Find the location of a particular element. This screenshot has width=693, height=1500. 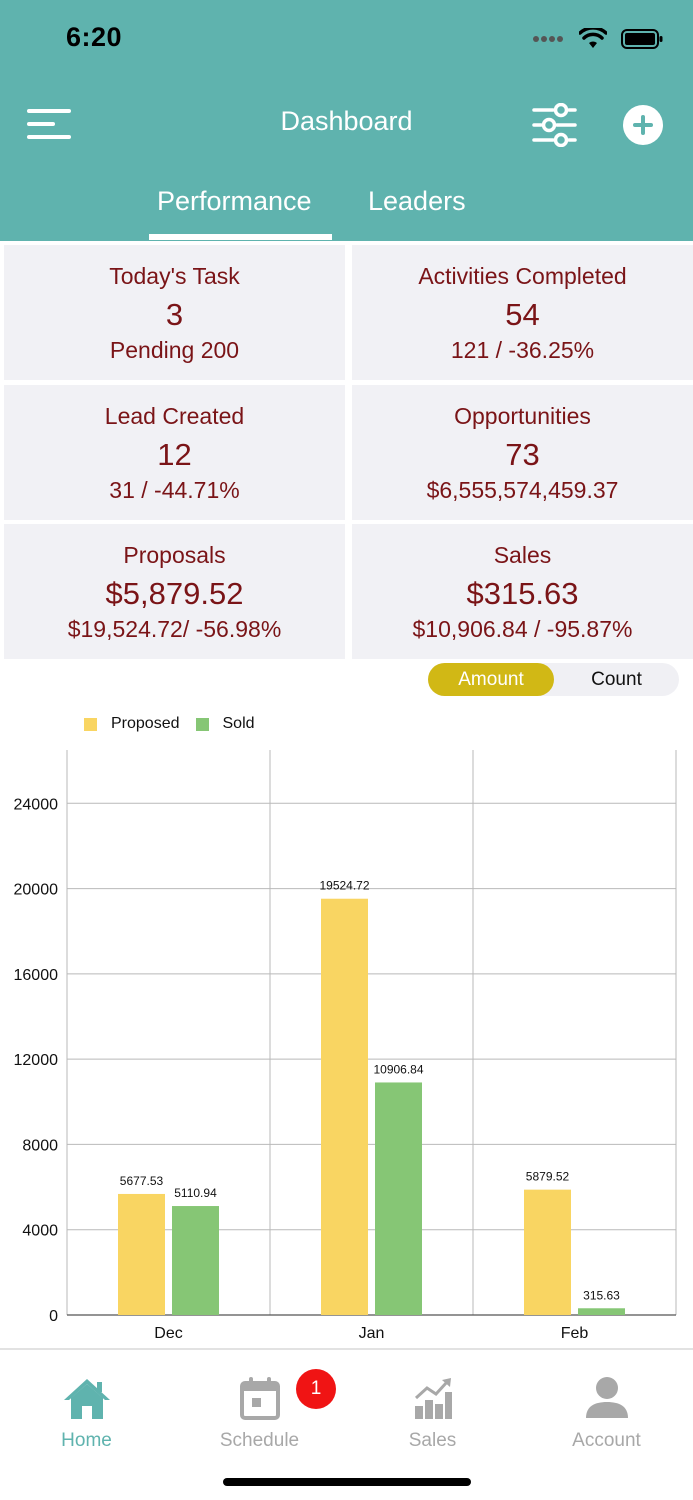

card-subtext: 121 / -36.25% is located at coordinates (522, 350).